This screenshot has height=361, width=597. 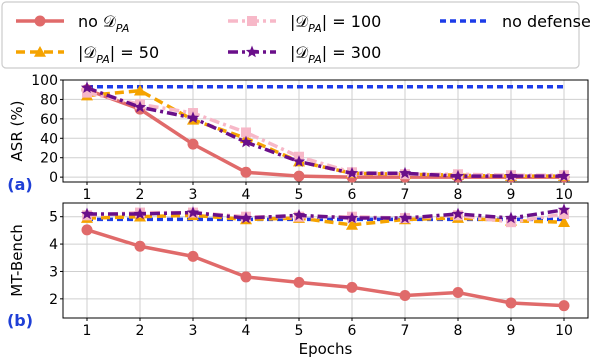 I want to click on y-tick-label: 60, so click(x=49, y=120).